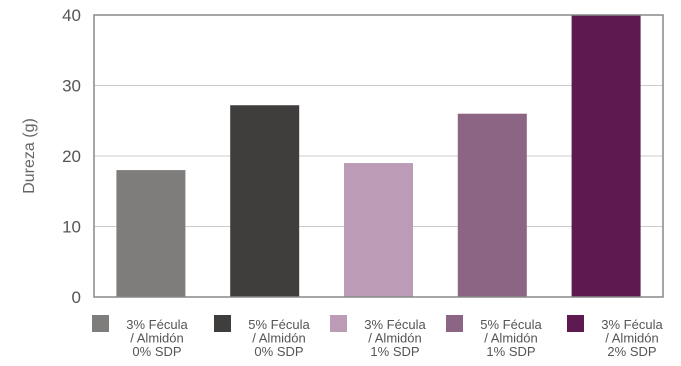  I want to click on y-tick-label: 40, so click(71, 15).